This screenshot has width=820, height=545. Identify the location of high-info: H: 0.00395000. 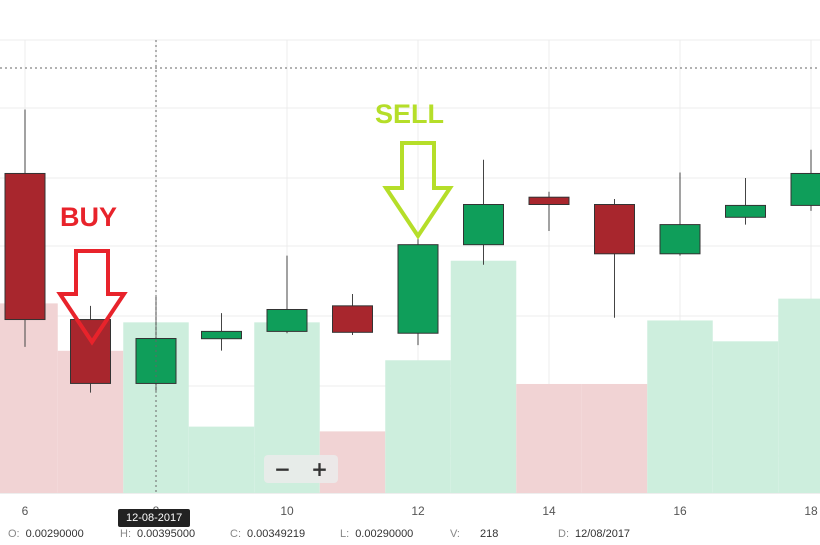
(157, 534).